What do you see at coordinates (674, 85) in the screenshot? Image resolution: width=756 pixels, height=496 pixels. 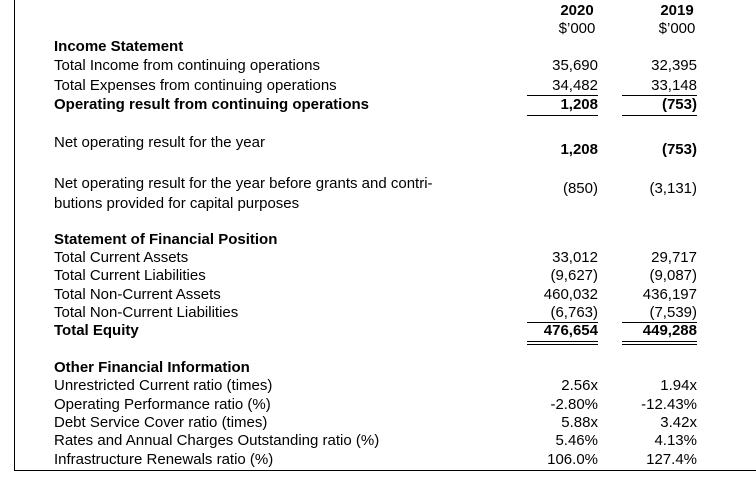 I see `row-value: 33,148` at bounding box center [674, 85].